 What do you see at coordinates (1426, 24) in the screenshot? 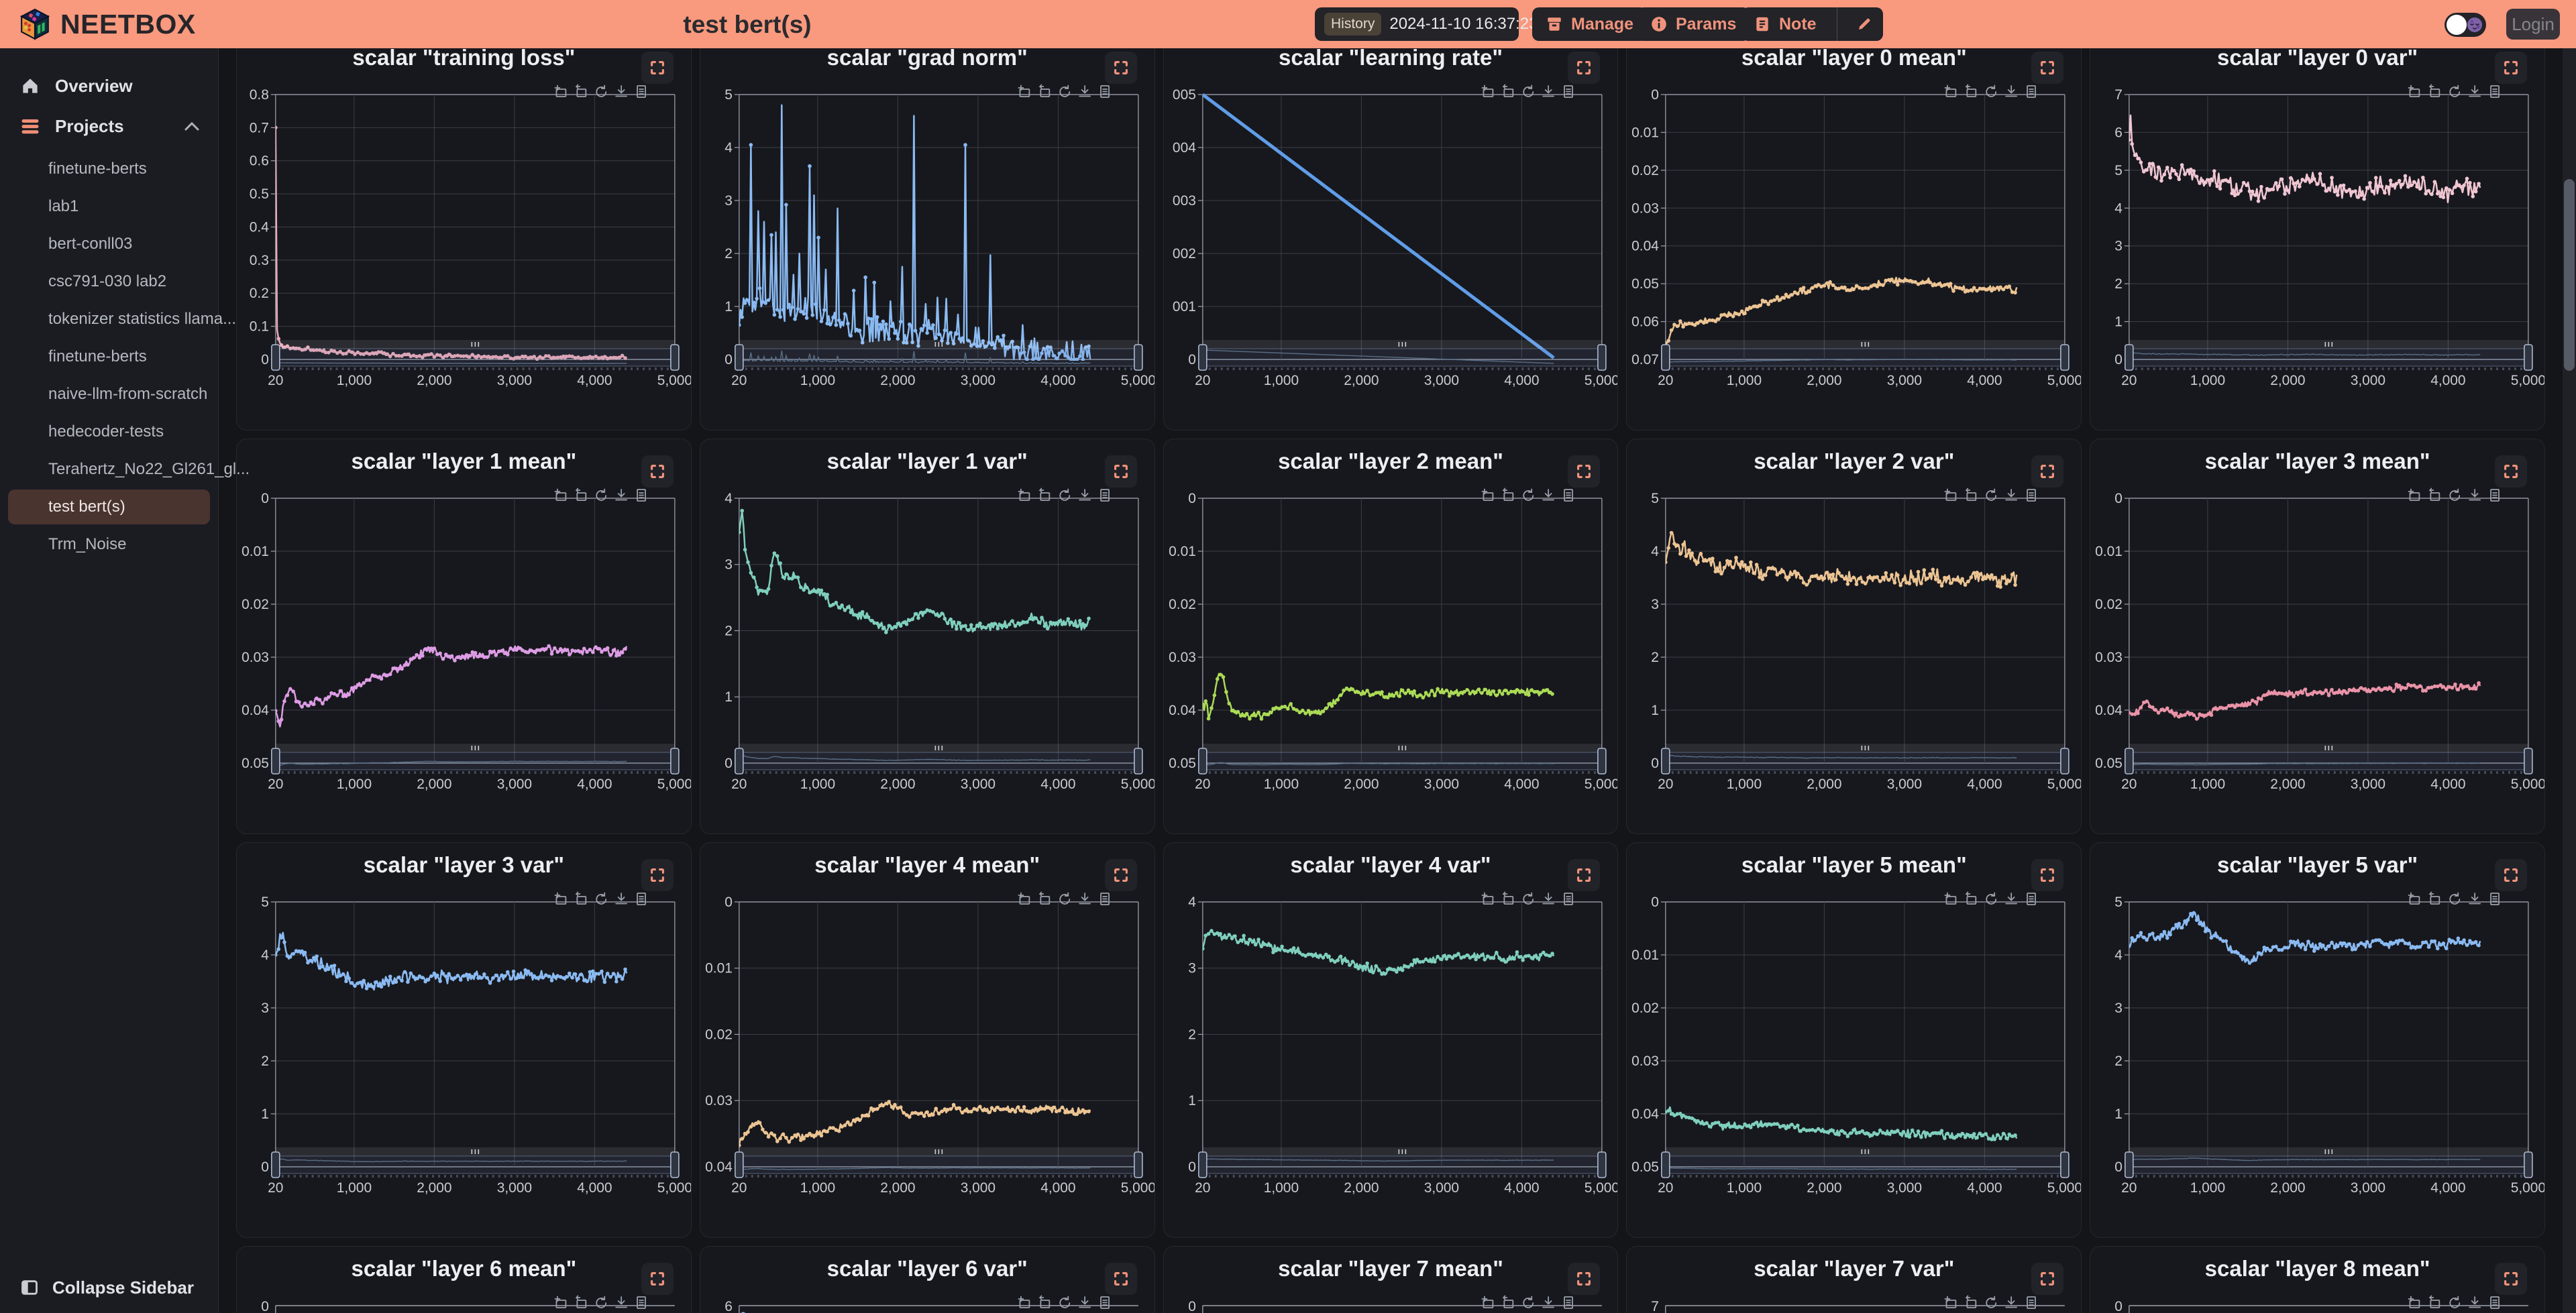
I see `history-dropdown: History 2024-11-10 16:37:23` at bounding box center [1426, 24].